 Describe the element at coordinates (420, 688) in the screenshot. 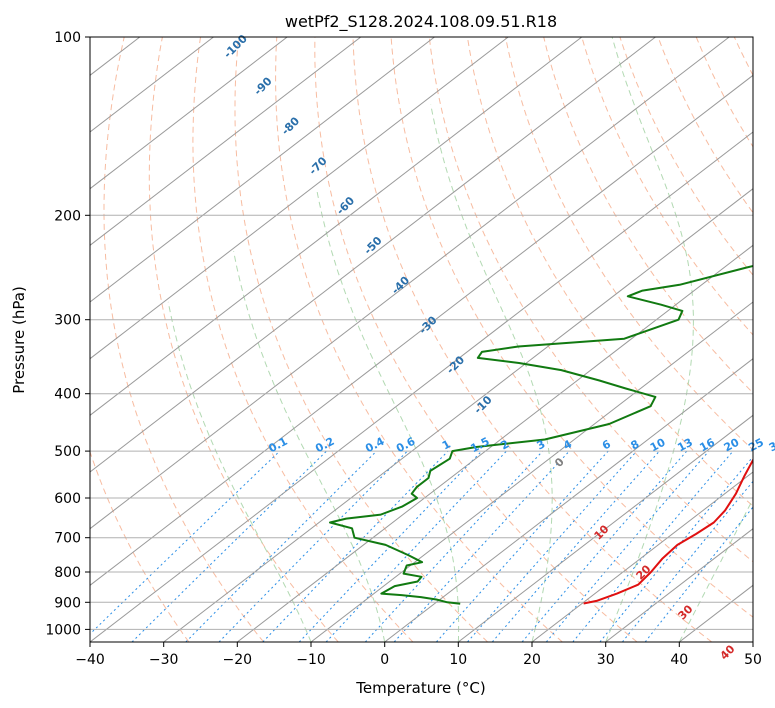

I see `x-axis-title: Temperature (°C)` at that location.